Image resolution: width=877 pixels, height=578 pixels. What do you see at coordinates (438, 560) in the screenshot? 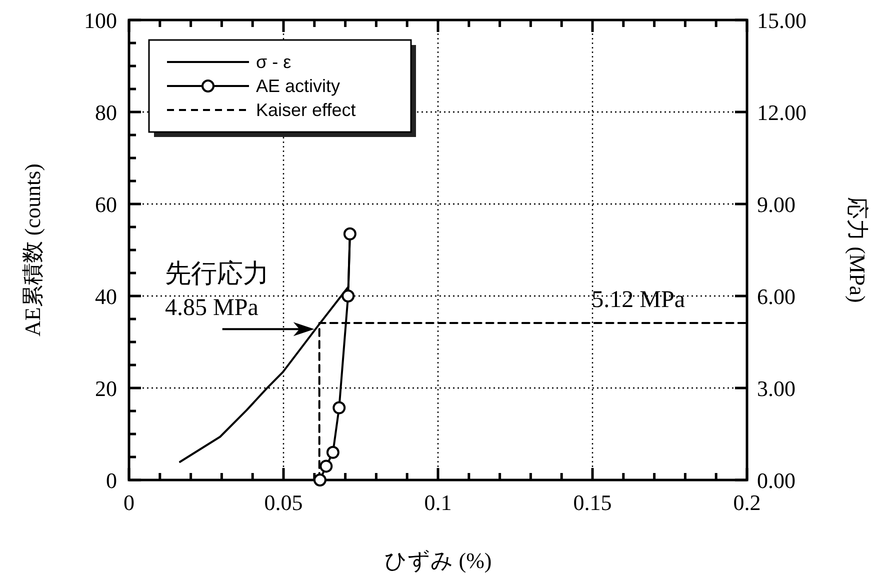
I see `x-axis-title: ひずみ (%)` at bounding box center [438, 560].